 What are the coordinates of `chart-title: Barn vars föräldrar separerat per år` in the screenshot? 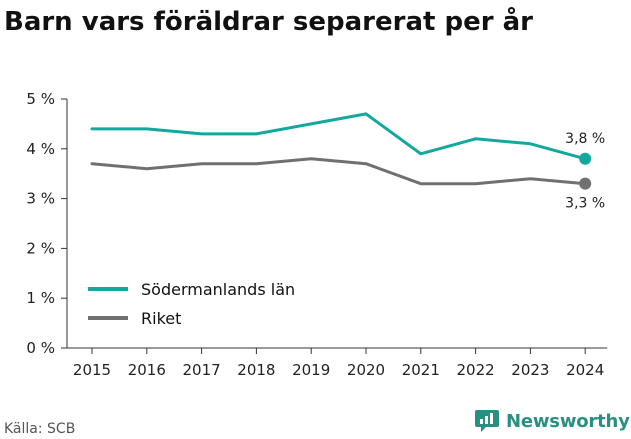 It's located at (268, 22).